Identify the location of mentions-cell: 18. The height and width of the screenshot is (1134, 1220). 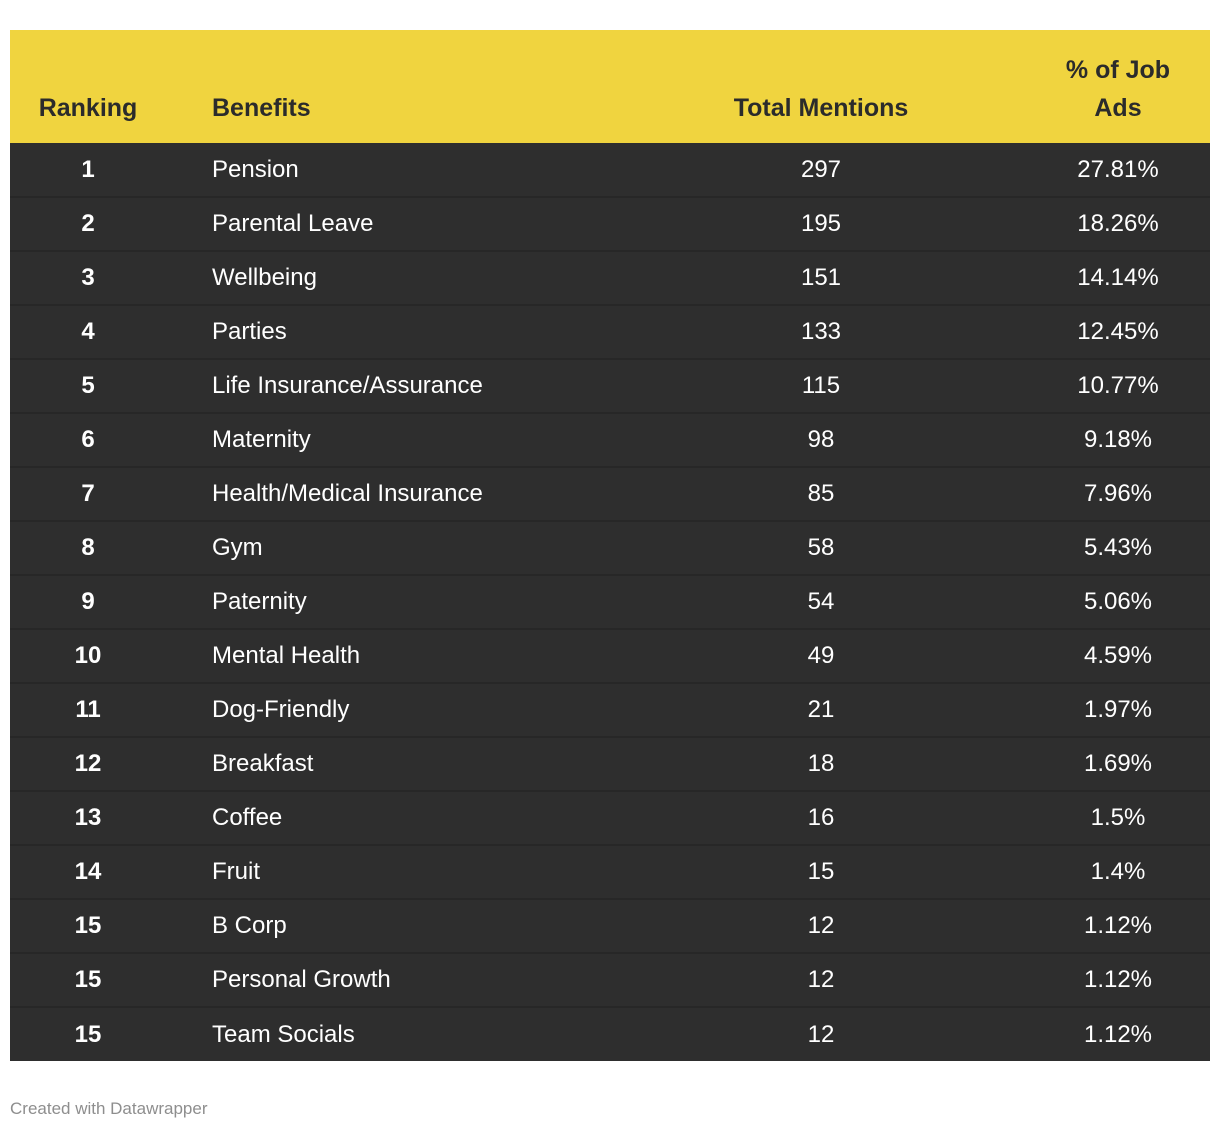
(821, 763).